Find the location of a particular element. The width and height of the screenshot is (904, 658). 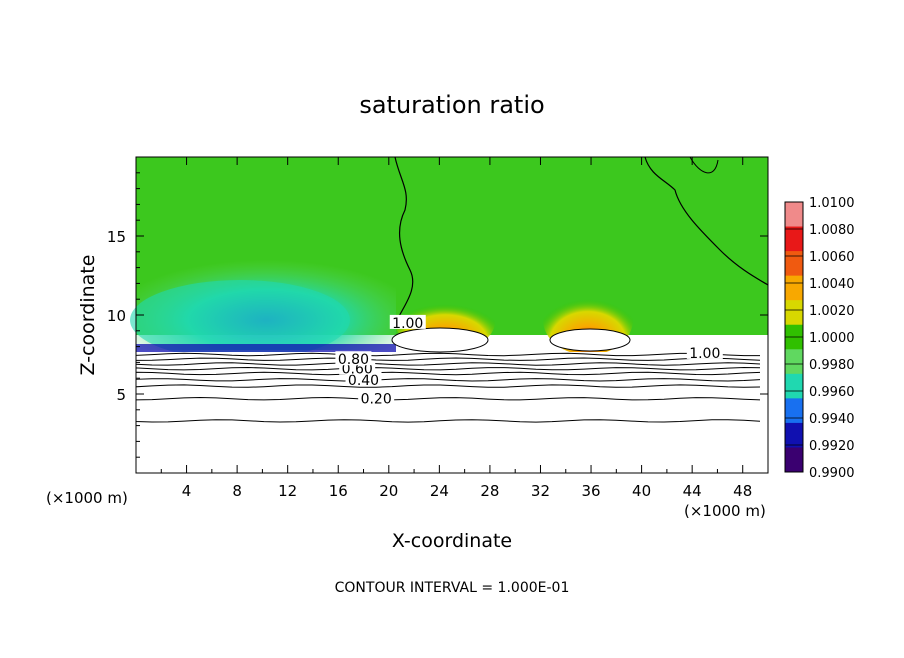

field-cyan-core is located at coordinates (240, 320).